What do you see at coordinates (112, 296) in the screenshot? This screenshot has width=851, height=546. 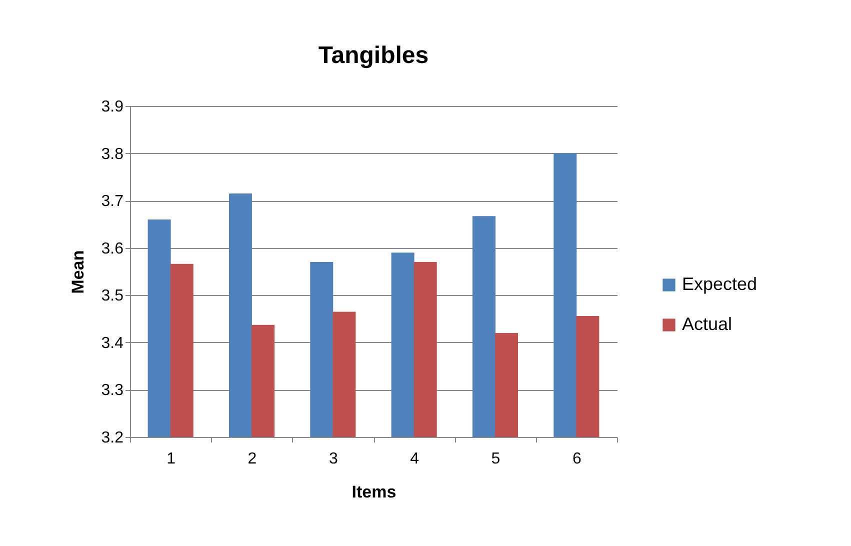 I see `y-tick-label: 3.5` at bounding box center [112, 296].